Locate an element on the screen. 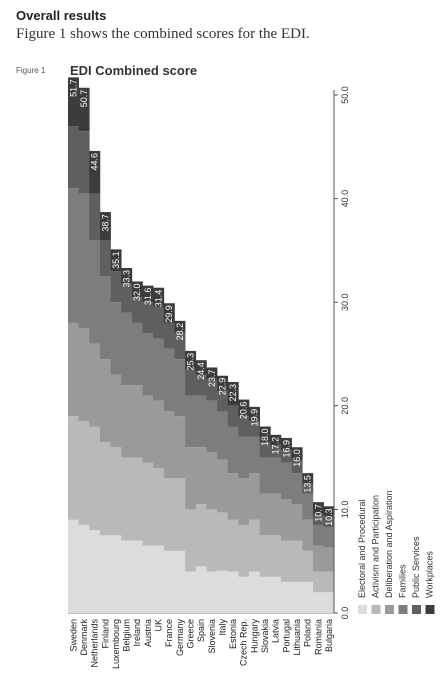  legend-label: Deliberation and Aspiration is located at coordinates (389, 544).